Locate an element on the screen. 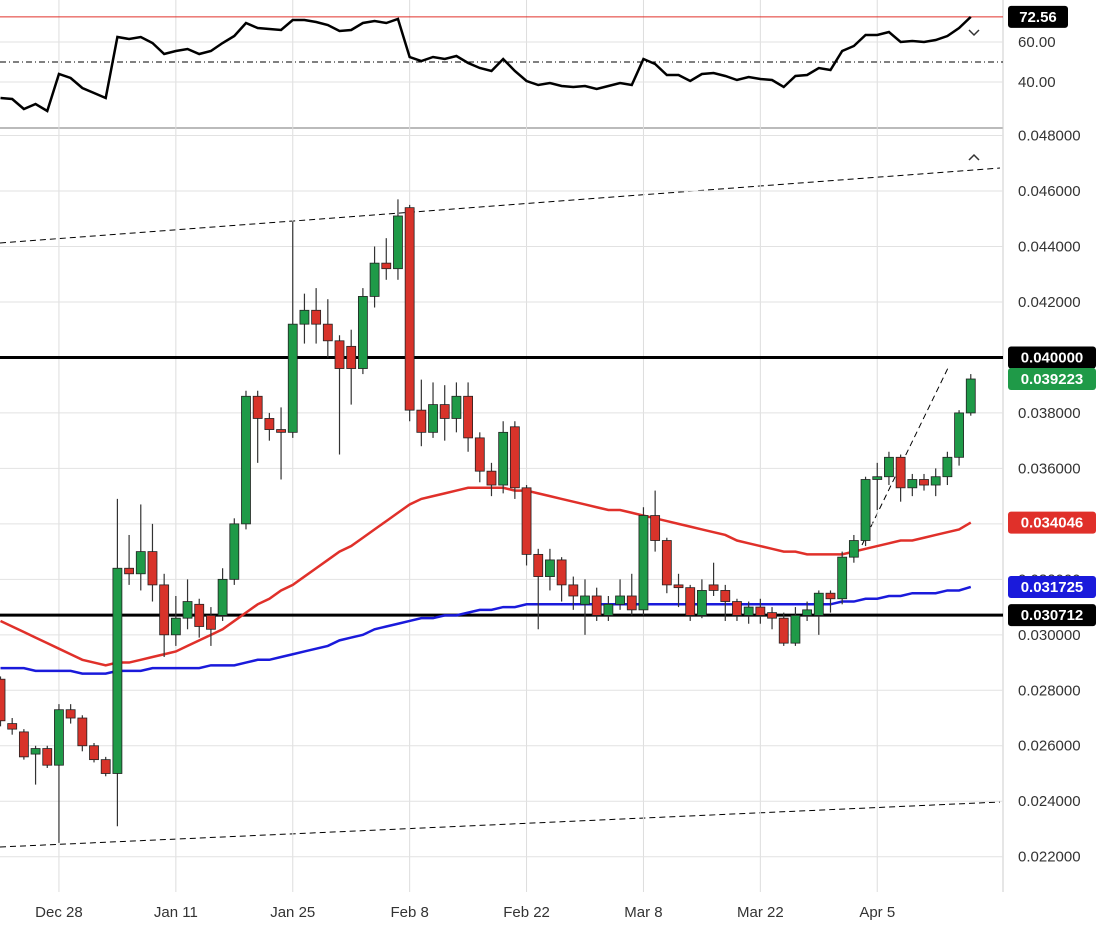  moving-average is located at coordinates (486, 630).